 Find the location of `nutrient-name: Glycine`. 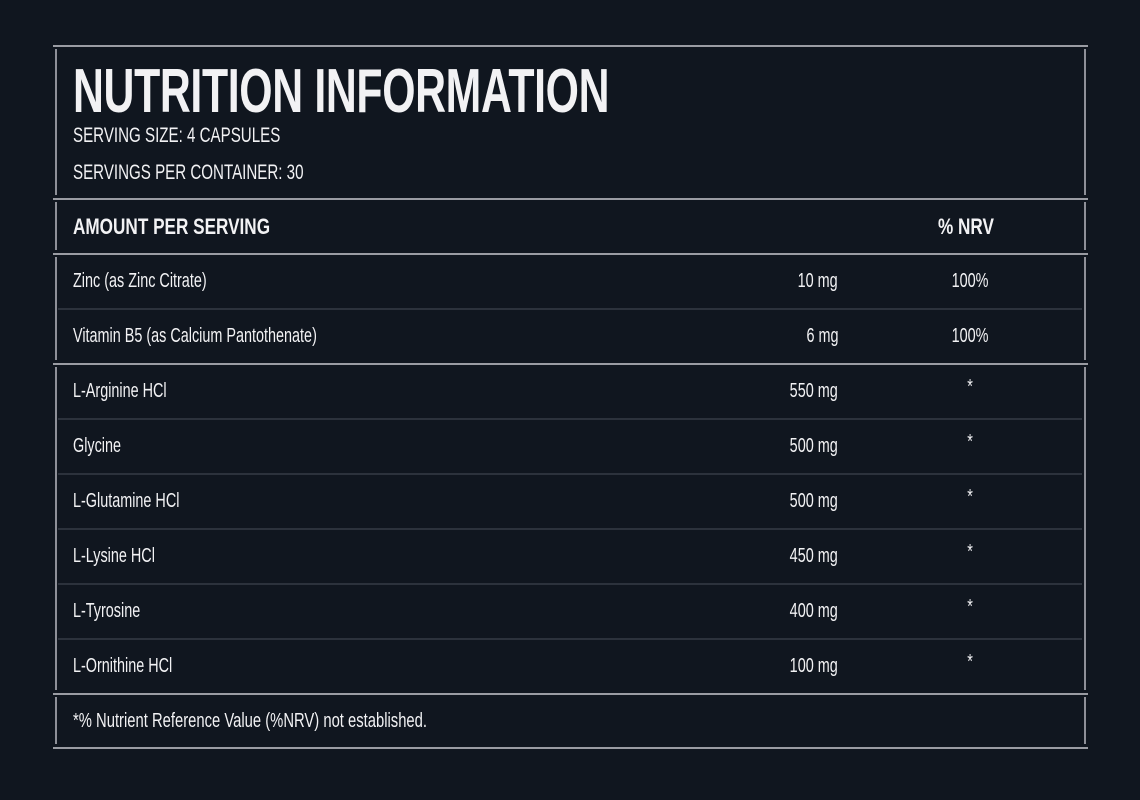

nutrient-name: Glycine is located at coordinates (97, 446).